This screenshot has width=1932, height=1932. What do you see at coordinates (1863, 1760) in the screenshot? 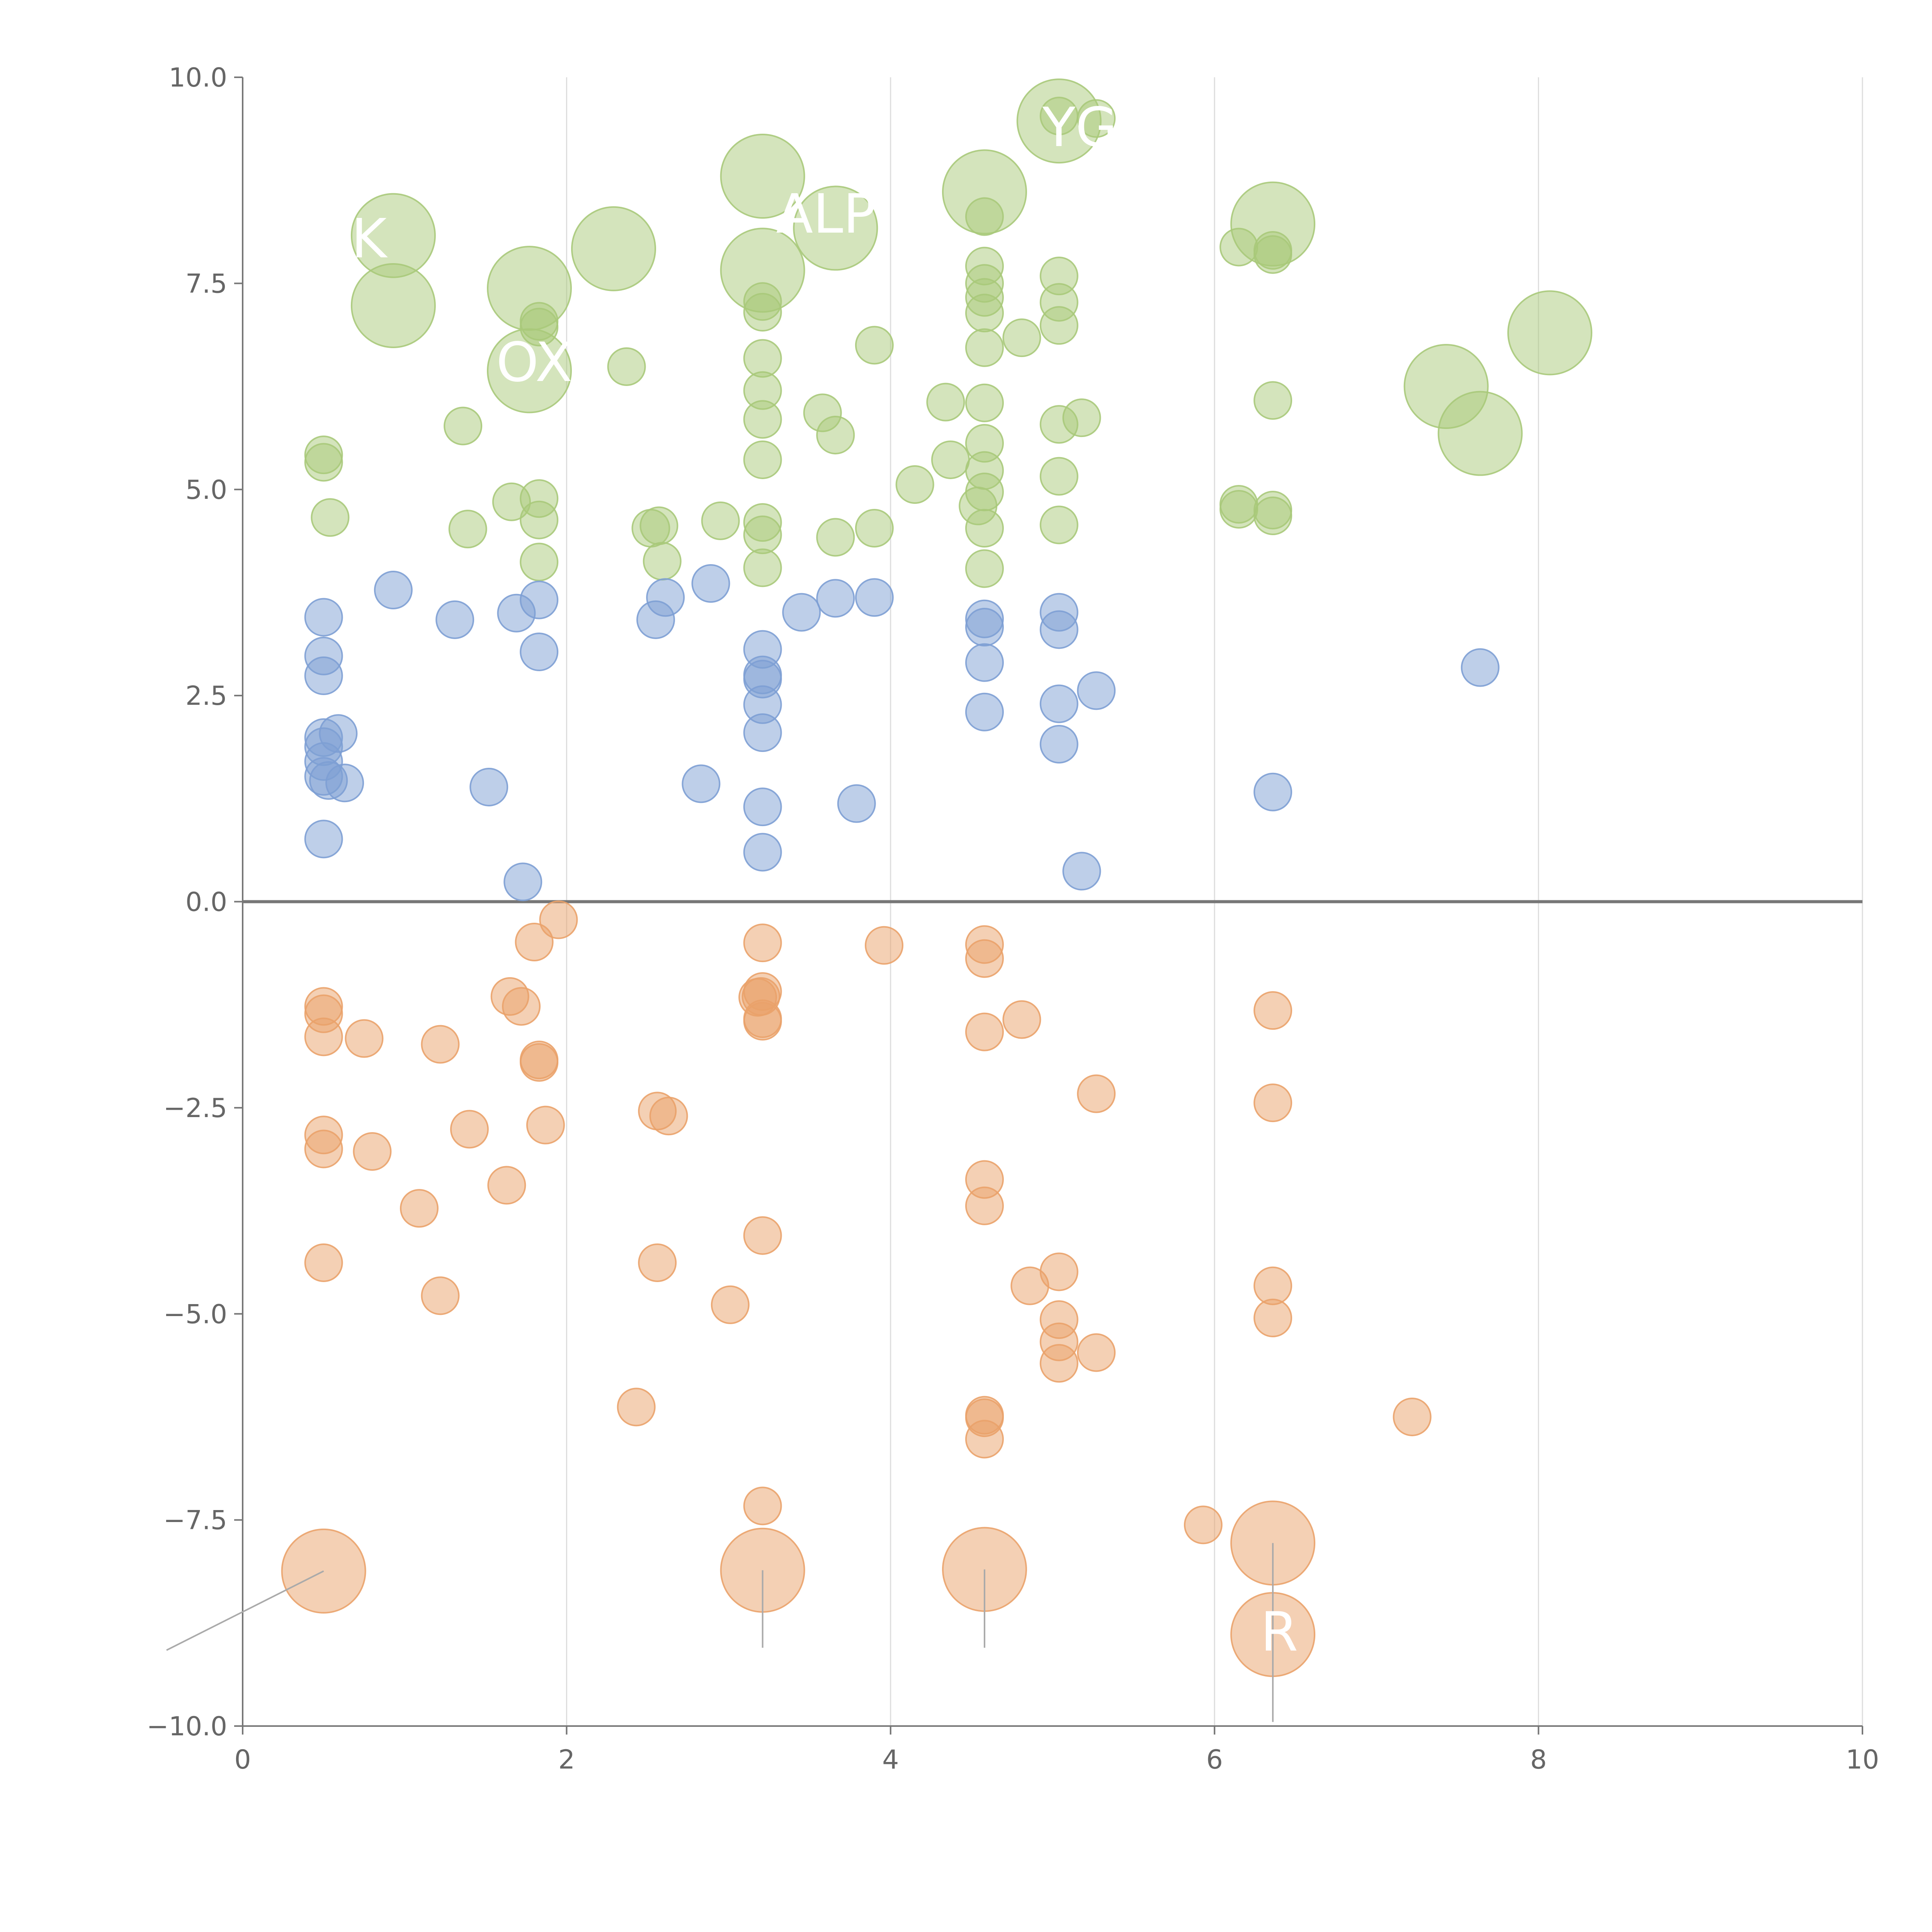
I see `x-tick-label: 10` at bounding box center [1863, 1760].